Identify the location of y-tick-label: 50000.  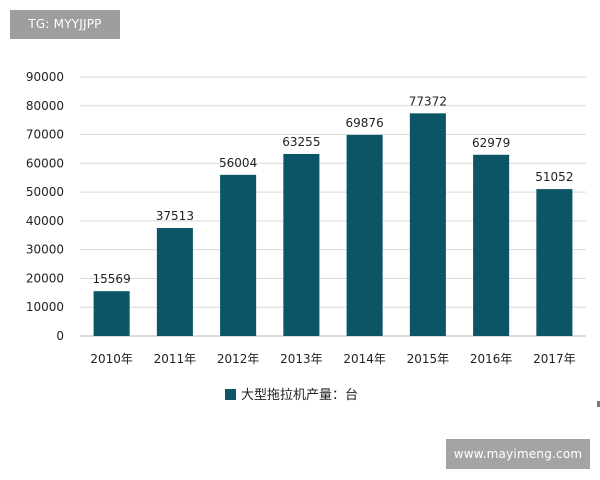
(45, 192).